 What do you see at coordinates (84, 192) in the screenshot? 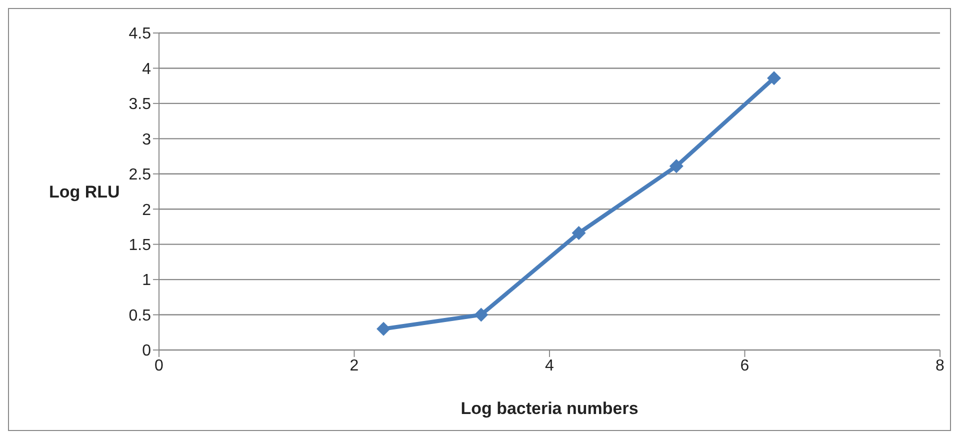
I see `y-axis-title: Log RLU` at bounding box center [84, 192].